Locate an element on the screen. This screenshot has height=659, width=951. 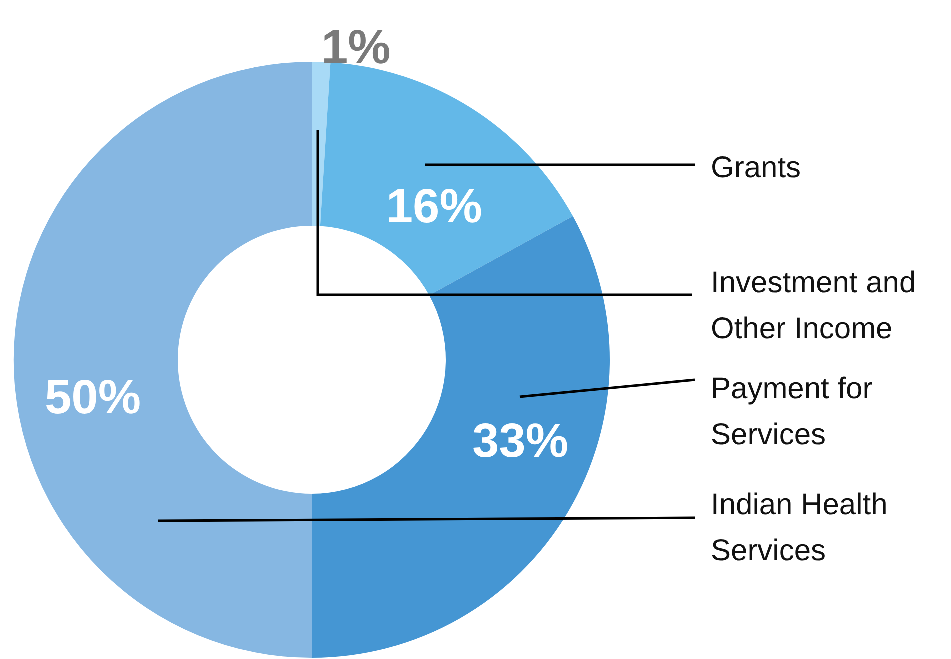
data-label: 50% is located at coordinates (93, 398).